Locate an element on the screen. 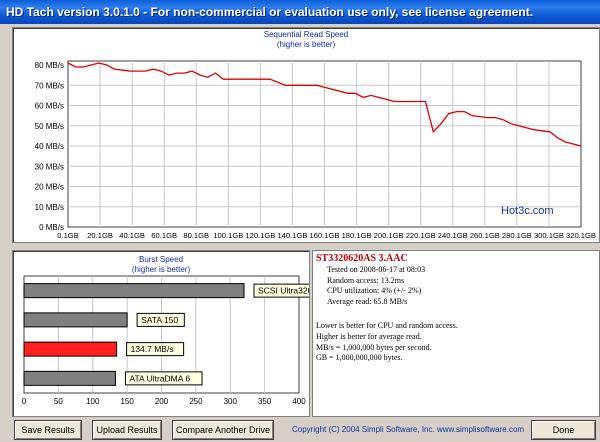 The height and width of the screenshot is (442, 600). read-x-tick-label: 100.1GB is located at coordinates (228, 235).